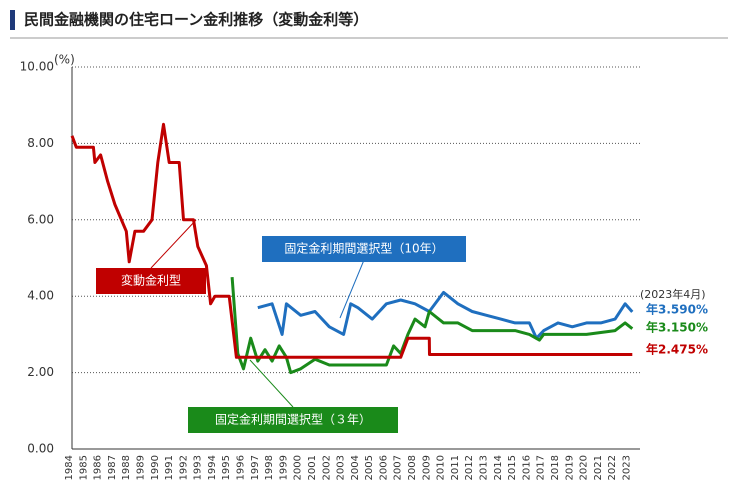 This screenshot has height=489, width=736. Describe the element at coordinates (196, 20) in the screenshot. I see `chart-title: 民間金融機関の住宅ローン金利推移（変動金利等）` at that location.